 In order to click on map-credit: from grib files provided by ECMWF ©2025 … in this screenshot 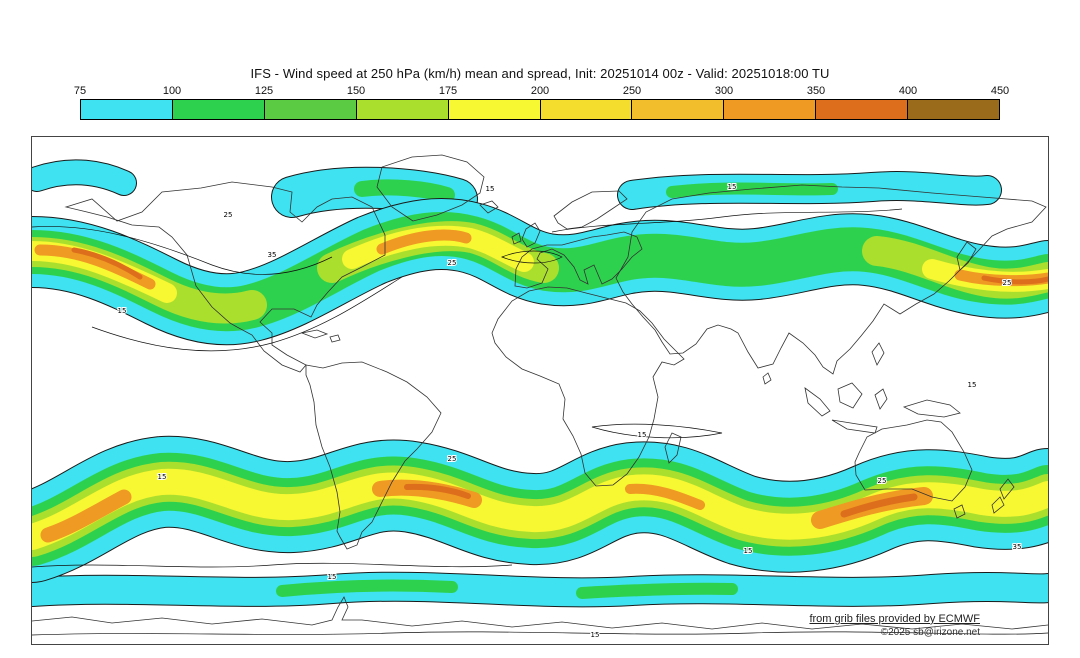, I will do `click(894, 626)`.